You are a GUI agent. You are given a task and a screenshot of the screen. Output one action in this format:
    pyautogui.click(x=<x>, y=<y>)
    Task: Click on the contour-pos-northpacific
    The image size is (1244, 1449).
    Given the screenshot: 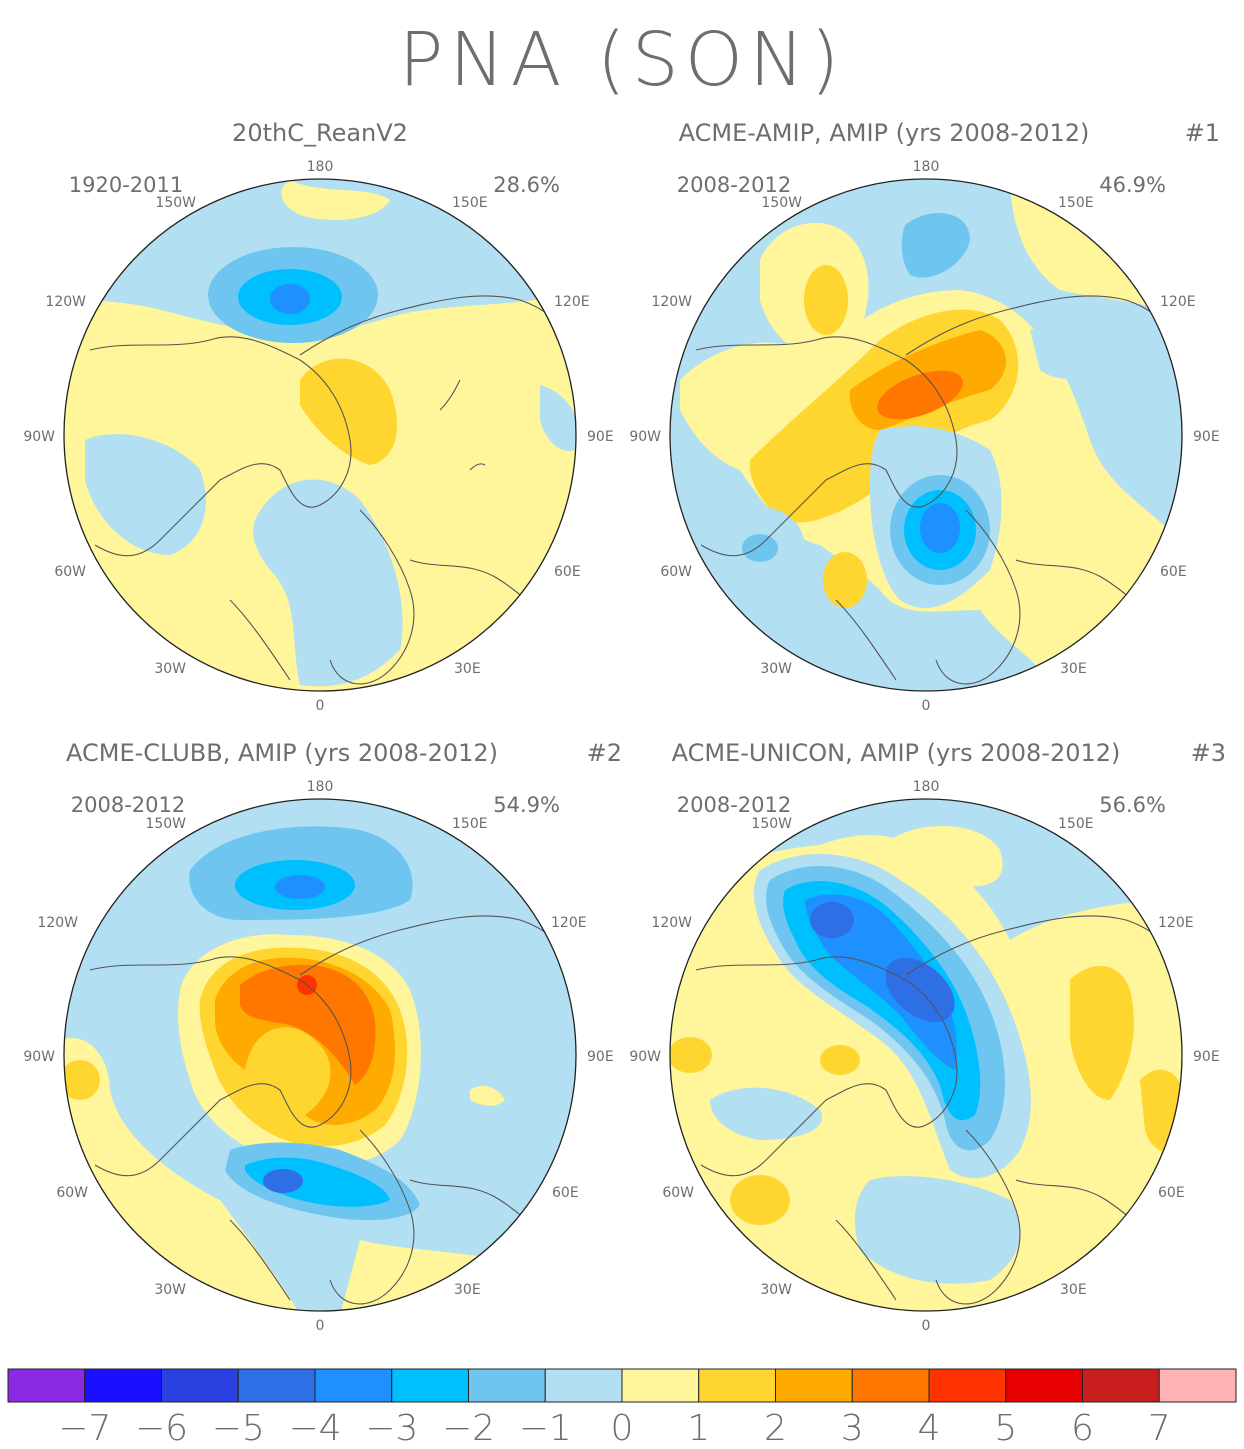 What is the action you would take?
    pyautogui.click(x=335, y=200)
    